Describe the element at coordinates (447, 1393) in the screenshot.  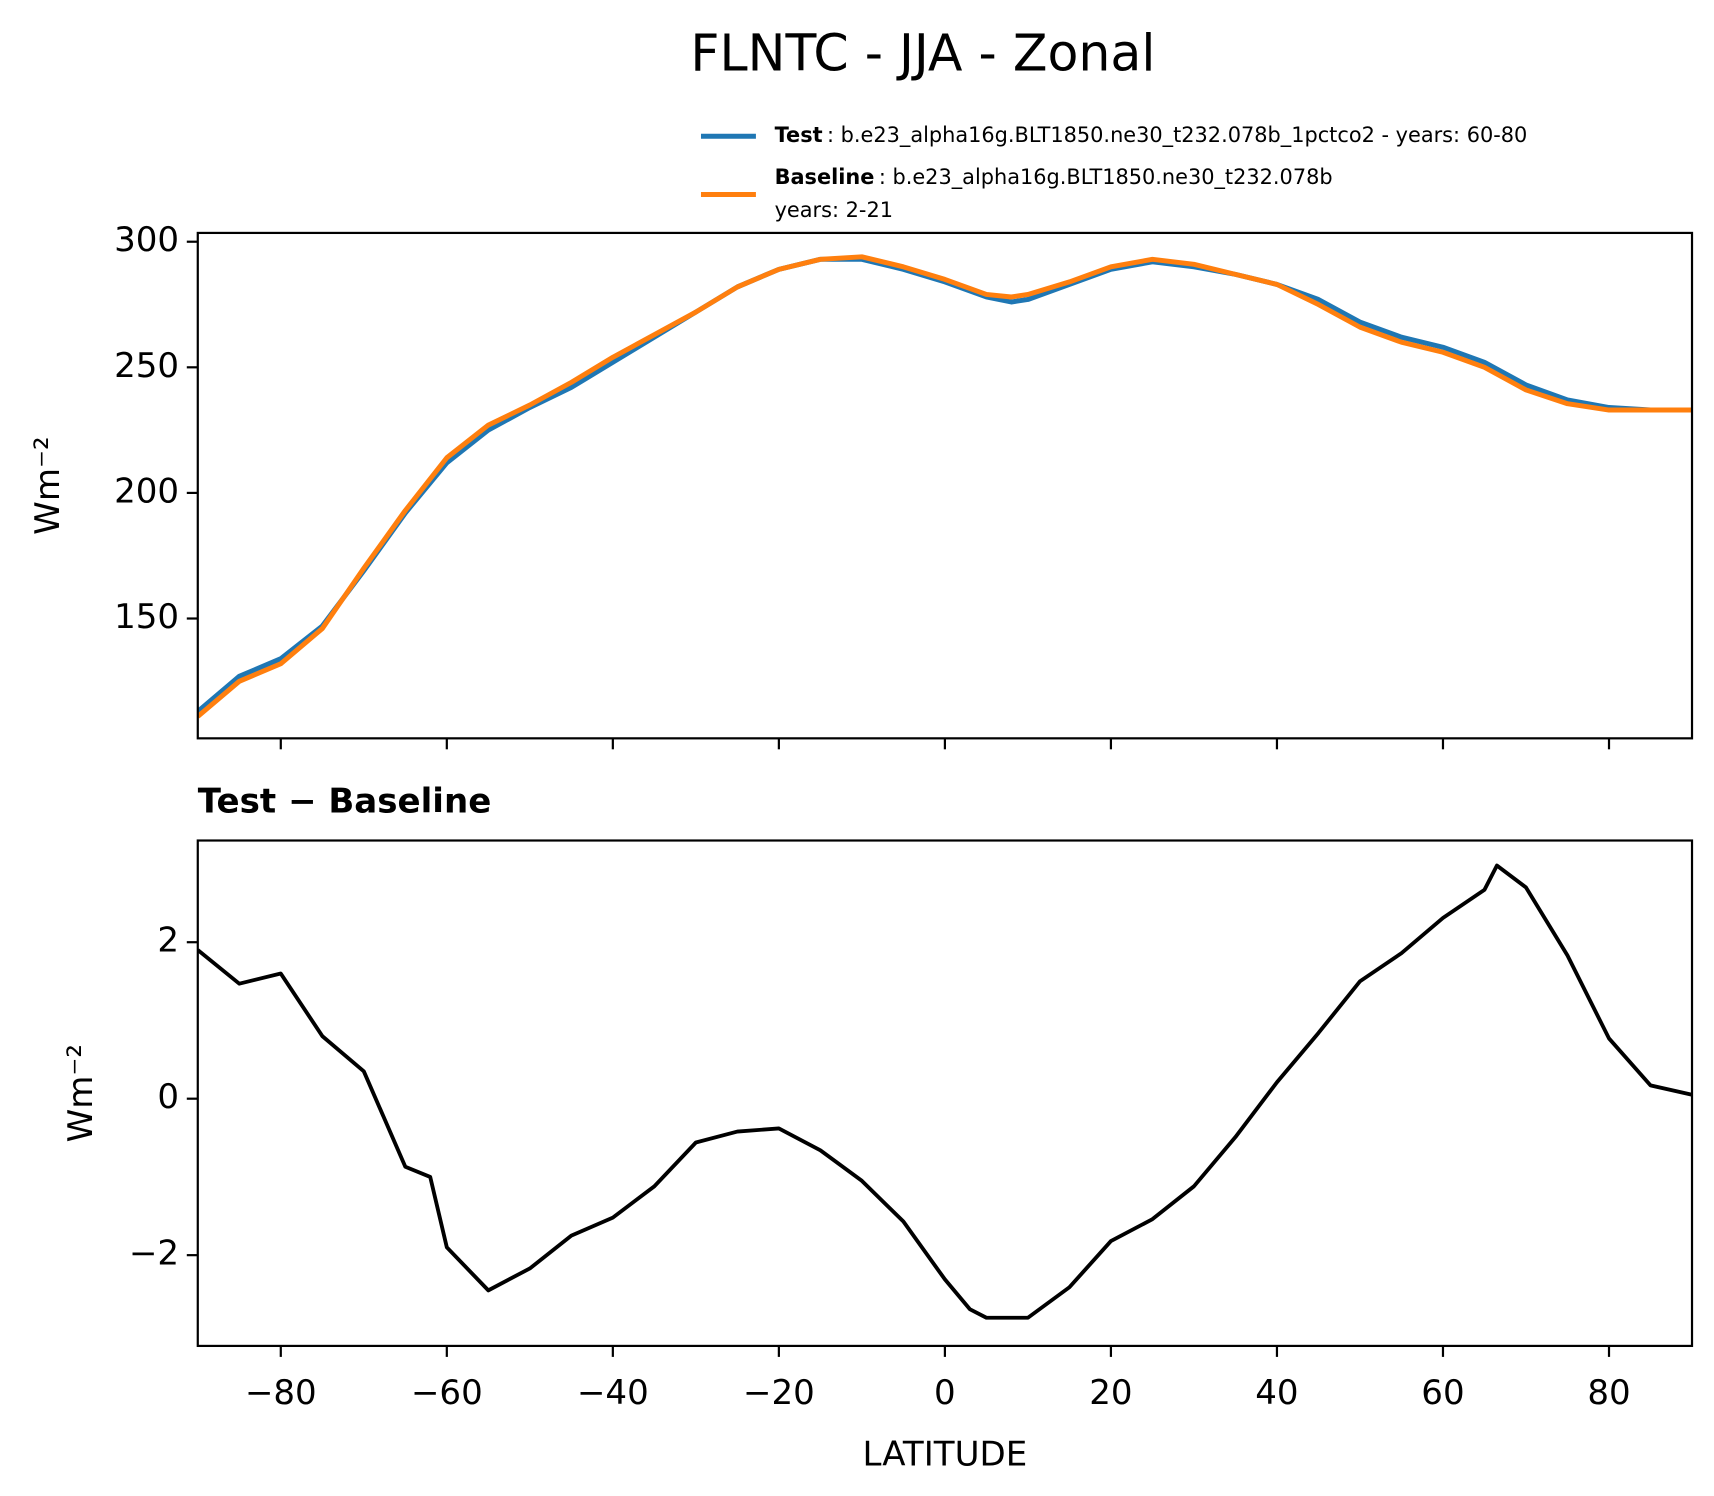
I see `x-tick-label: −60` at that location.